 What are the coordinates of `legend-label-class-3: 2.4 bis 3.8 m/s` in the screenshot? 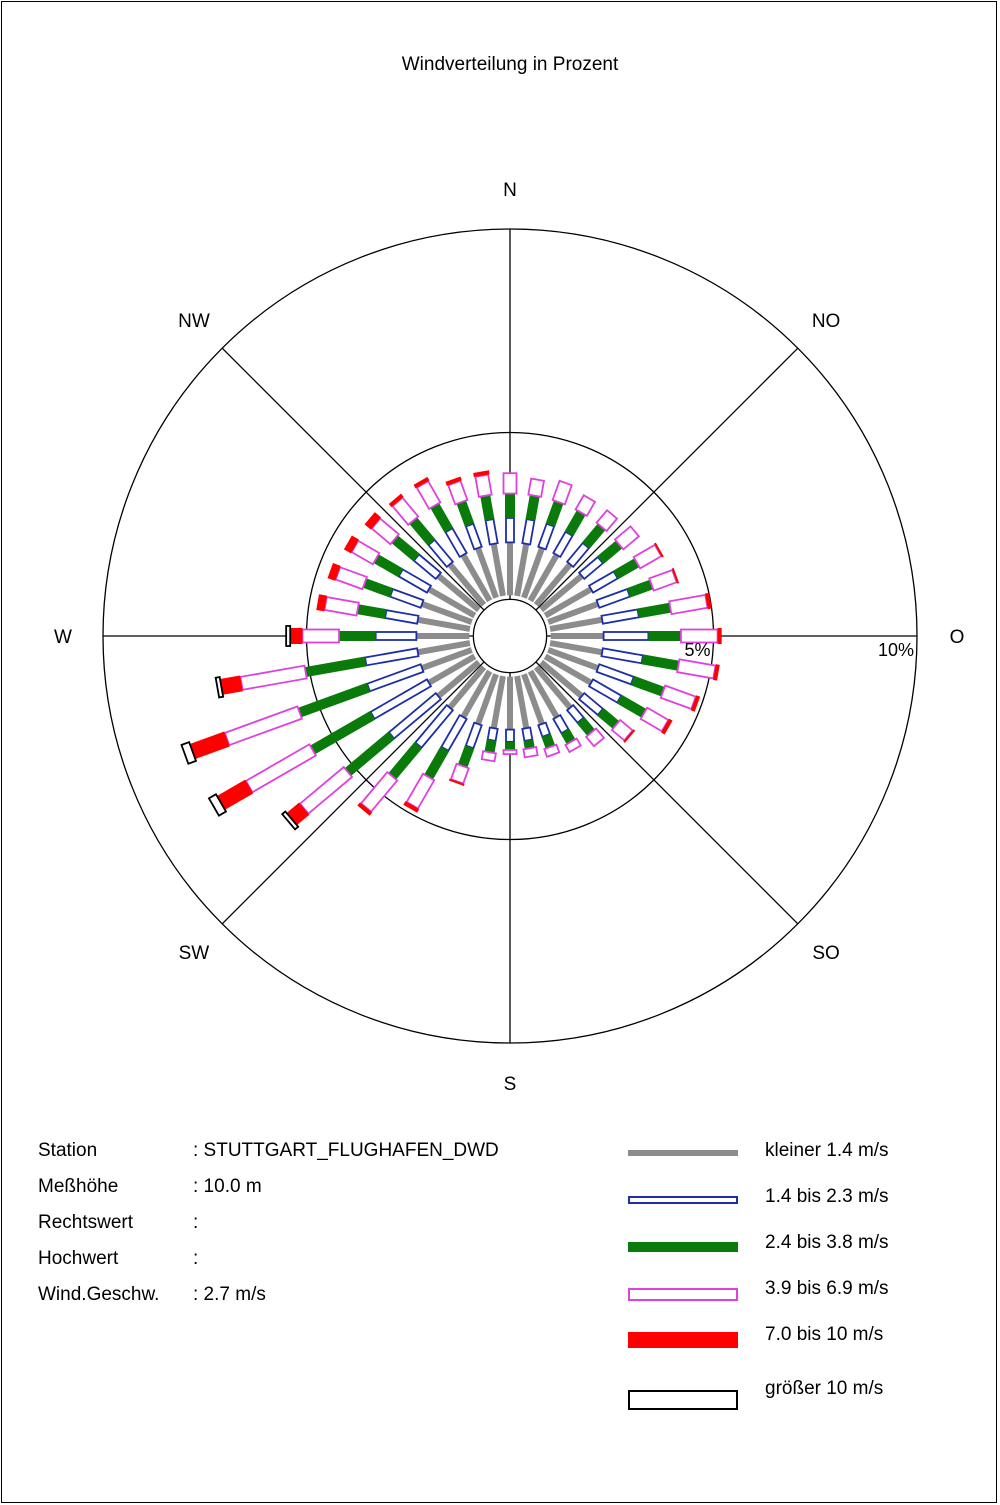 It's located at (827, 1242).